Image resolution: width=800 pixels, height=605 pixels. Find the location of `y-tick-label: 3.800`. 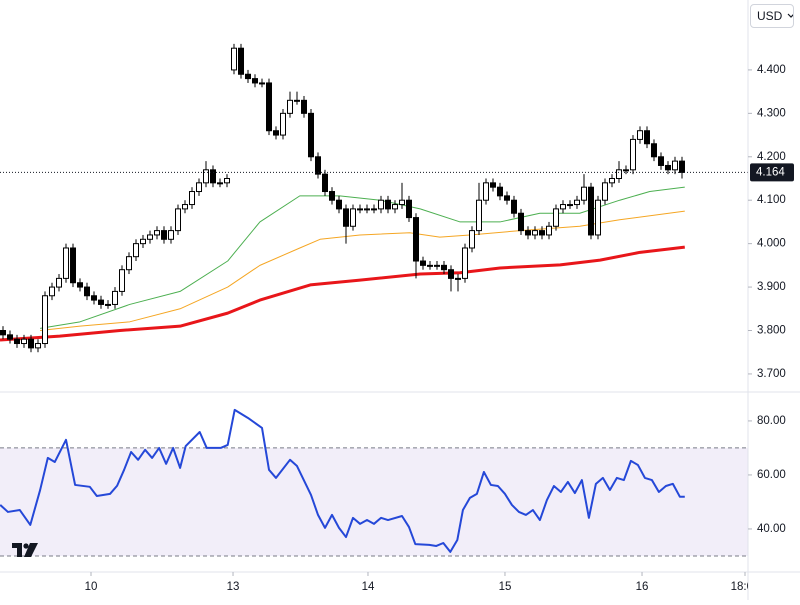

y-tick-label: 3.800 is located at coordinates (771, 331).